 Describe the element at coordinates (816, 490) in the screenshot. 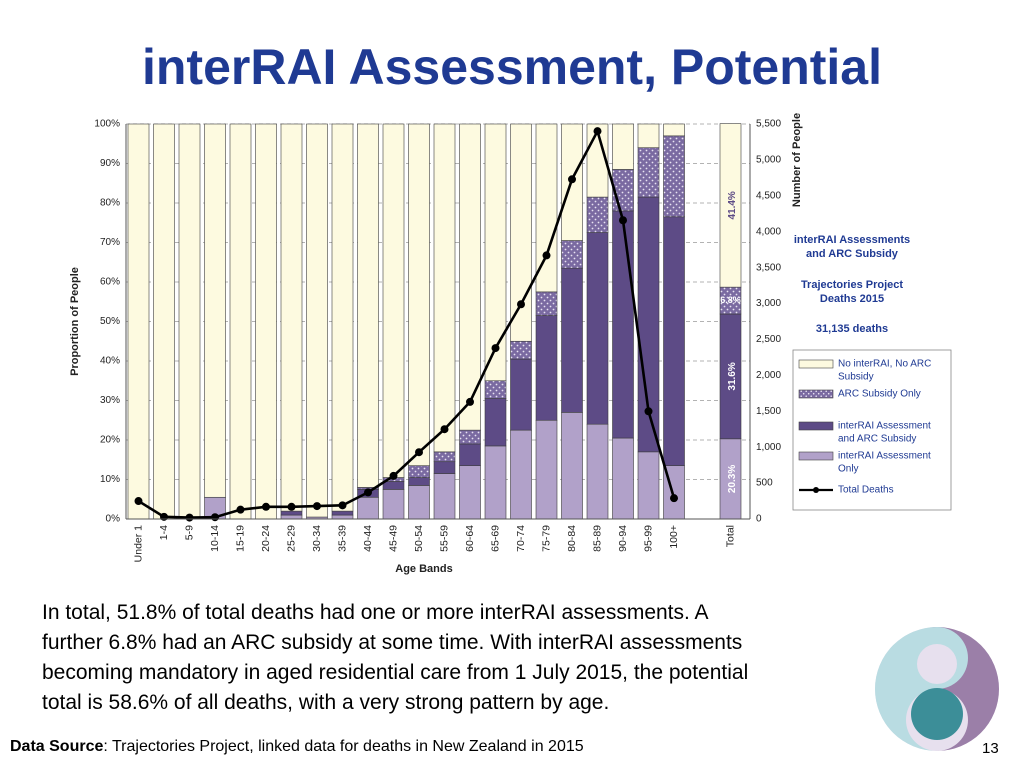

I see `legend-line-marker` at that location.